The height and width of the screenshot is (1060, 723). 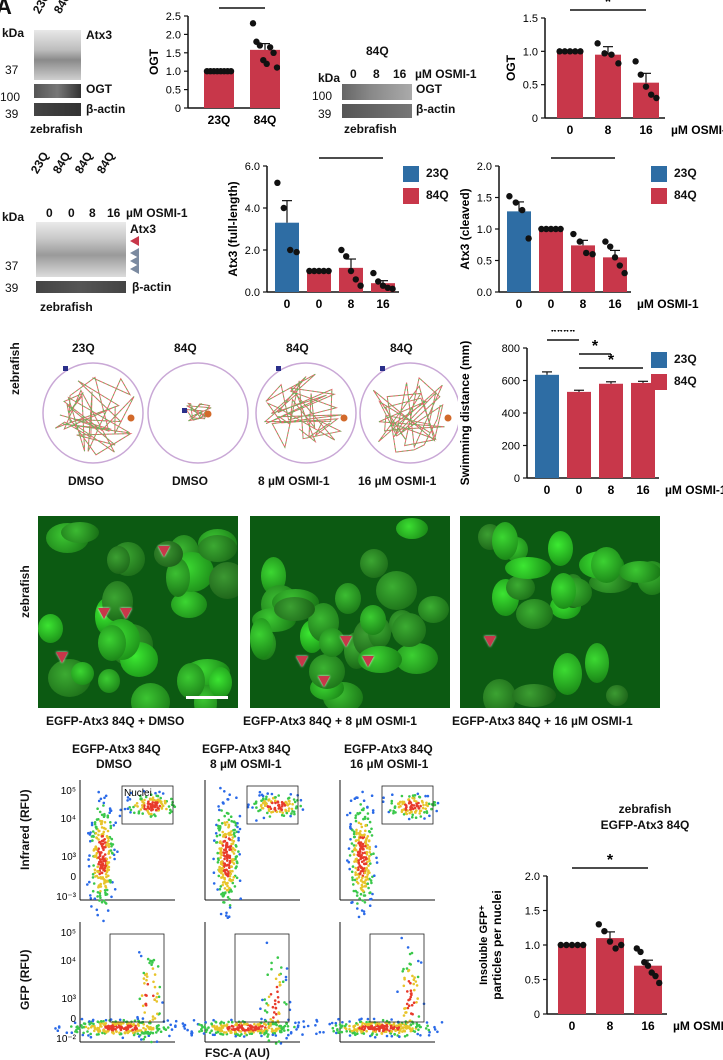 I want to click on y-tick-label: 0, so click(x=535, y=119).